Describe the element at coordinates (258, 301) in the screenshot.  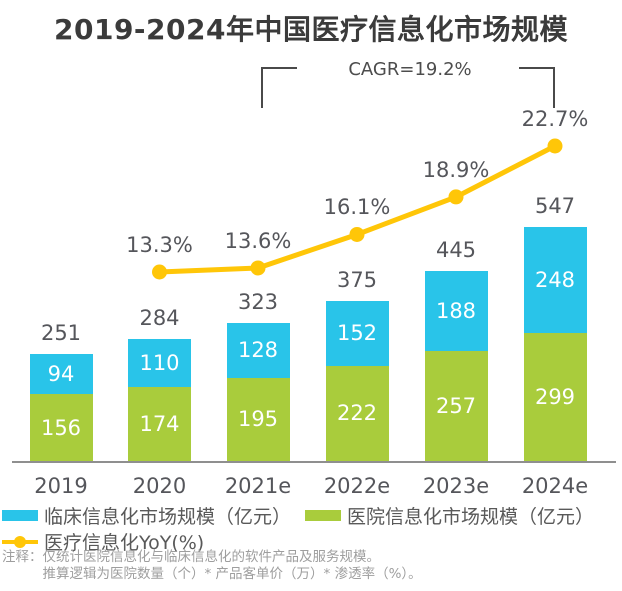
I see `bar-total-label-2021e: 323` at that location.